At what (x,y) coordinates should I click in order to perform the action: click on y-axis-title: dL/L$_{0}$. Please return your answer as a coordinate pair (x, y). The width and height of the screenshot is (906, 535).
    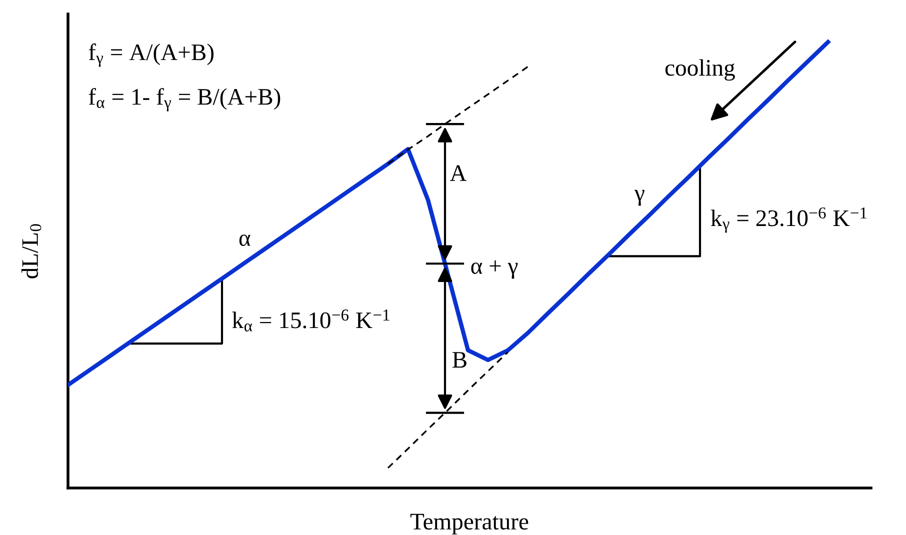
    Looking at the image, I should click on (31, 251).